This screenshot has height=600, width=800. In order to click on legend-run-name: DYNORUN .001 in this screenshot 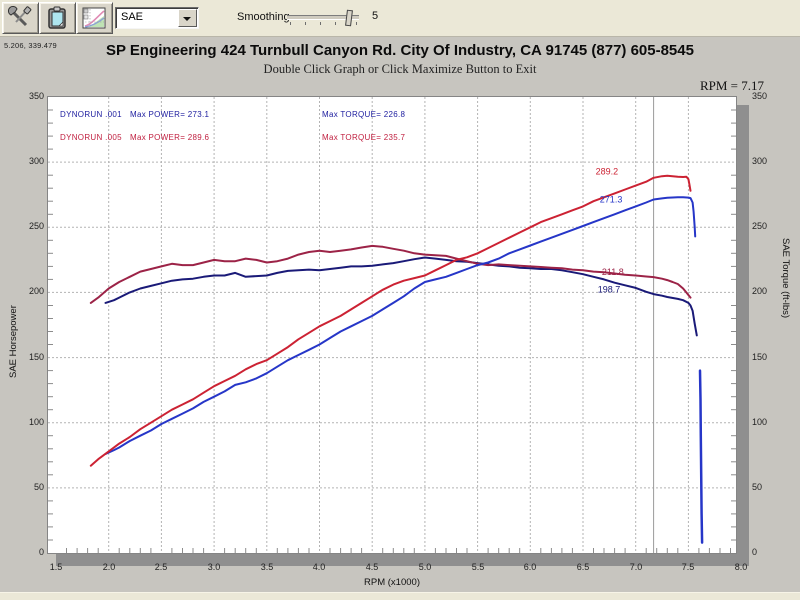, I will do `click(91, 114)`.